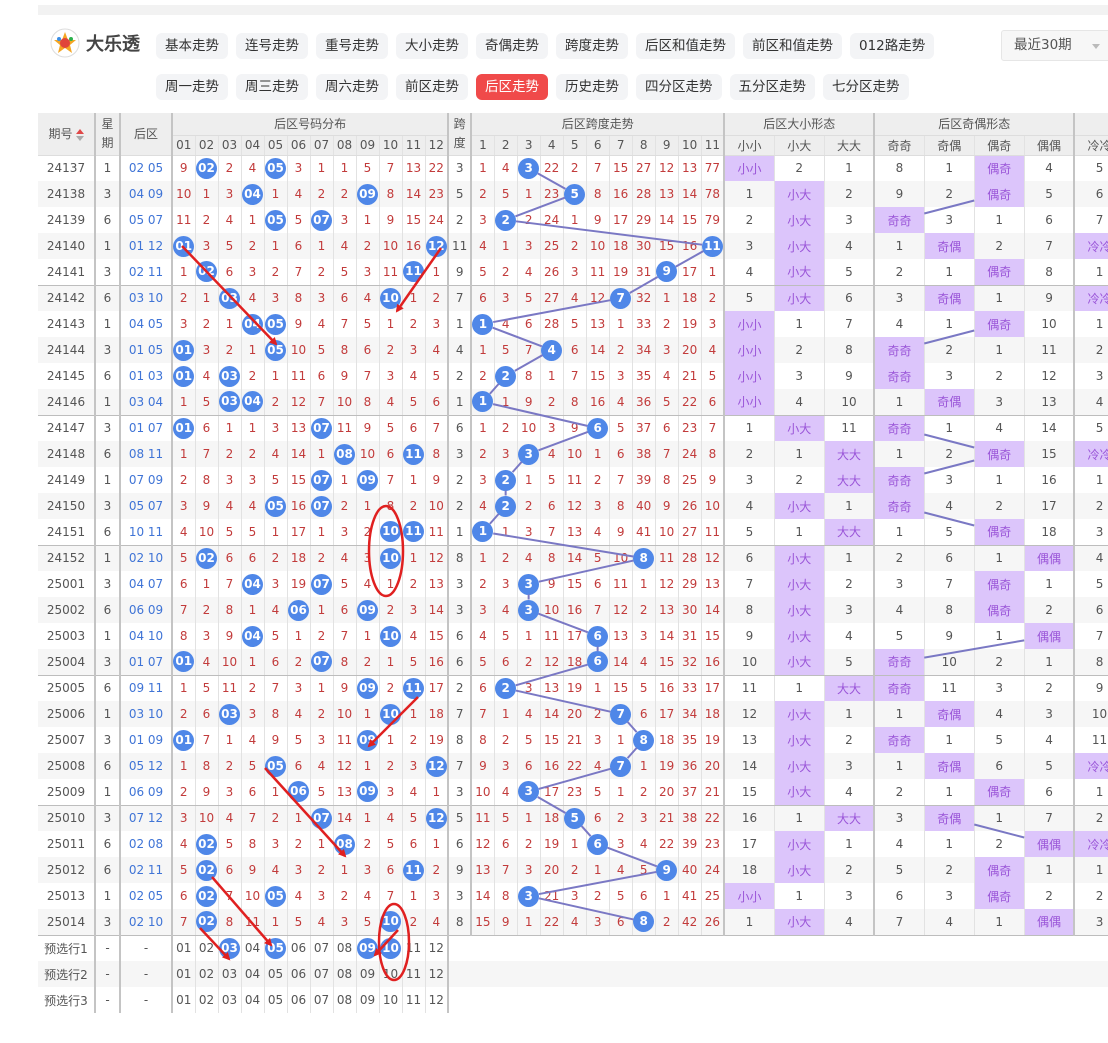 The image size is (1108, 1043). Describe the element at coordinates (436, 922) in the screenshot. I see `dist-cell: 4` at that location.